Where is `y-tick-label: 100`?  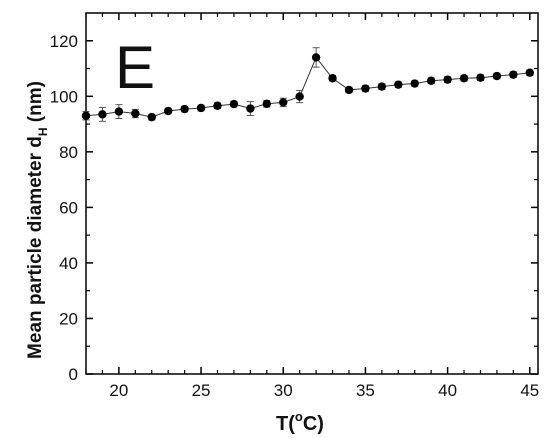
y-tick-label: 100 is located at coordinates (64, 96).